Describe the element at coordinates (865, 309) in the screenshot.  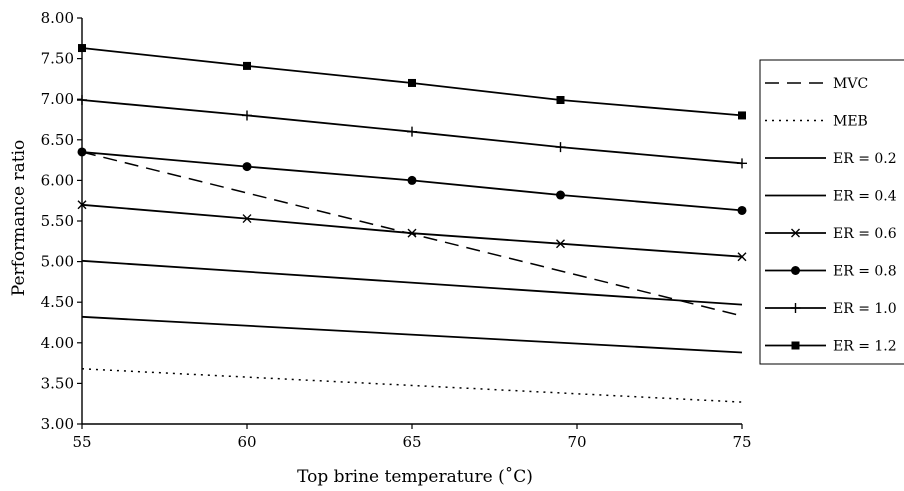
I see `legend-label-er-1-0: ER = 1.0` at that location.